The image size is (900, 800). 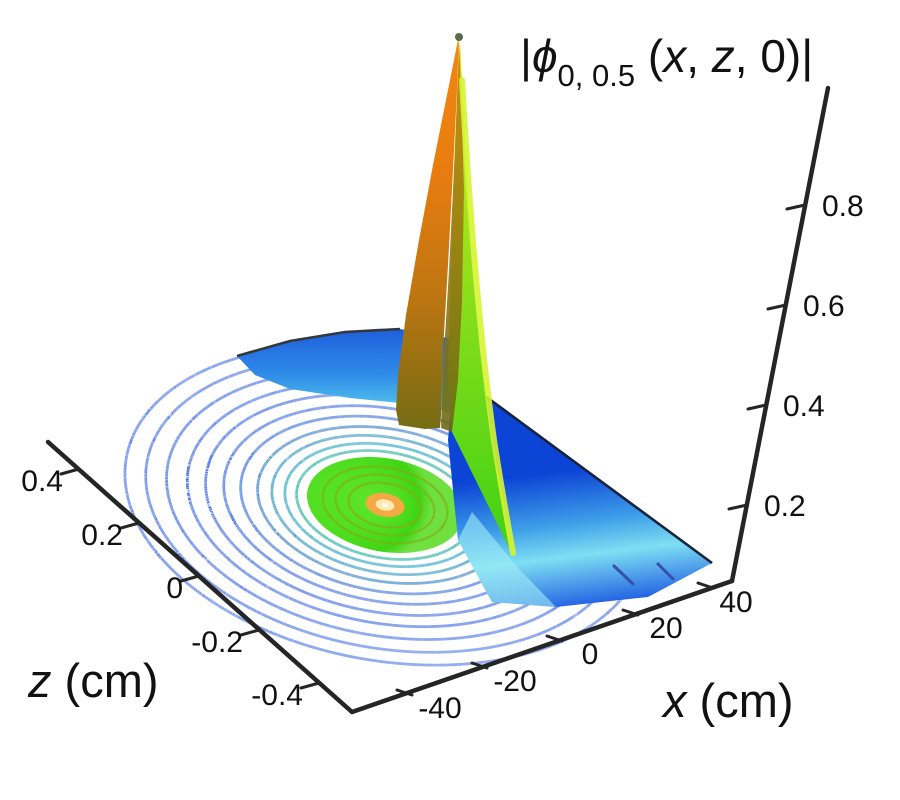 What do you see at coordinates (427, 232) in the screenshot?
I see `spike-front-face` at bounding box center [427, 232].